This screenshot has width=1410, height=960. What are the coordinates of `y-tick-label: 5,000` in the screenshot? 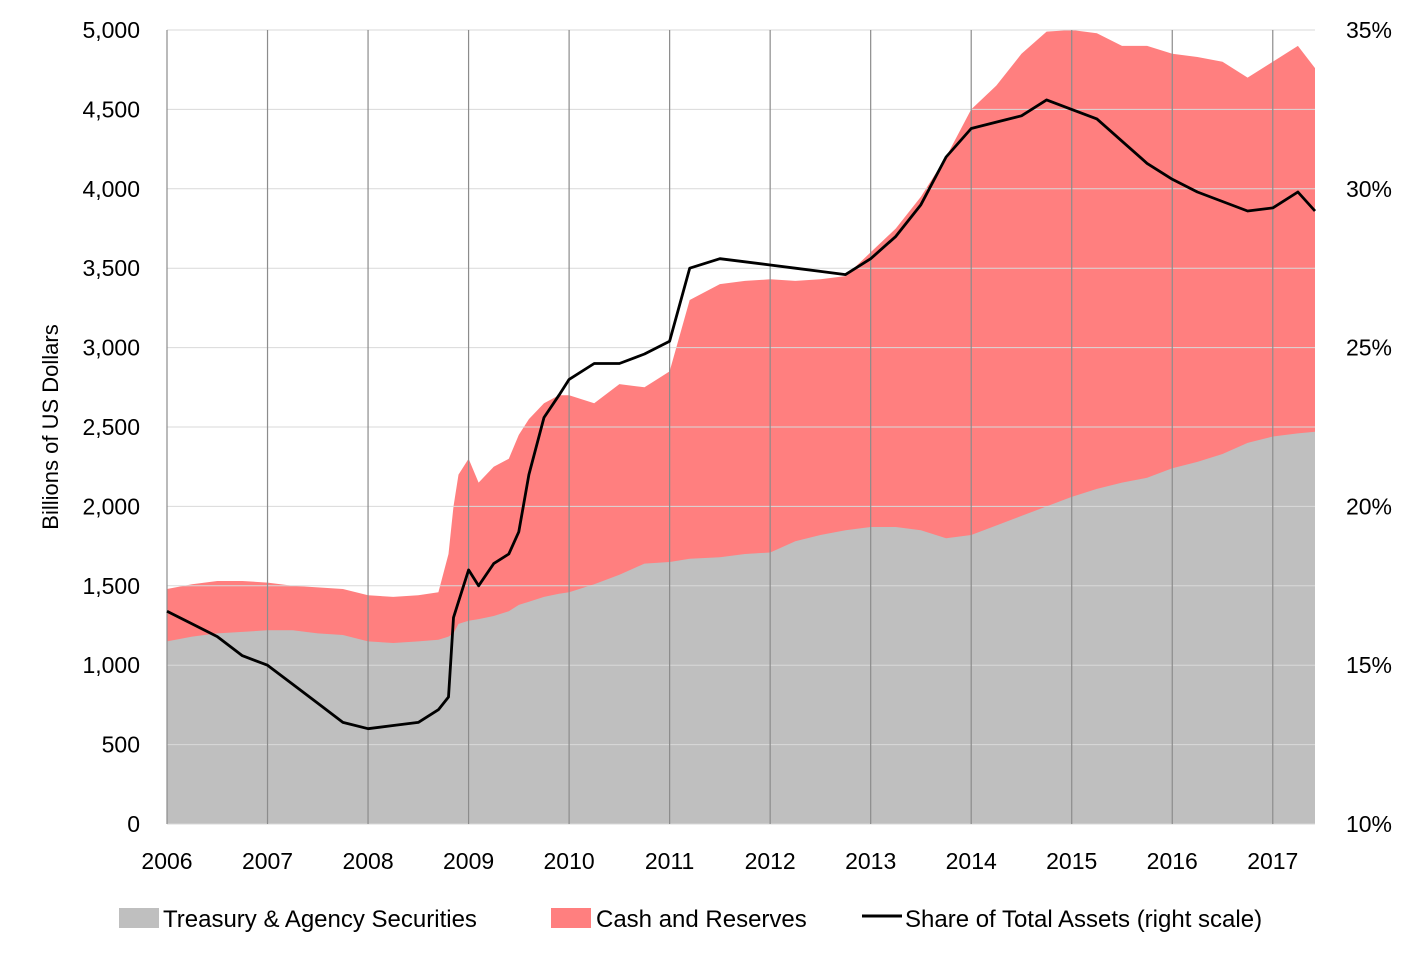 It's located at (111, 30).